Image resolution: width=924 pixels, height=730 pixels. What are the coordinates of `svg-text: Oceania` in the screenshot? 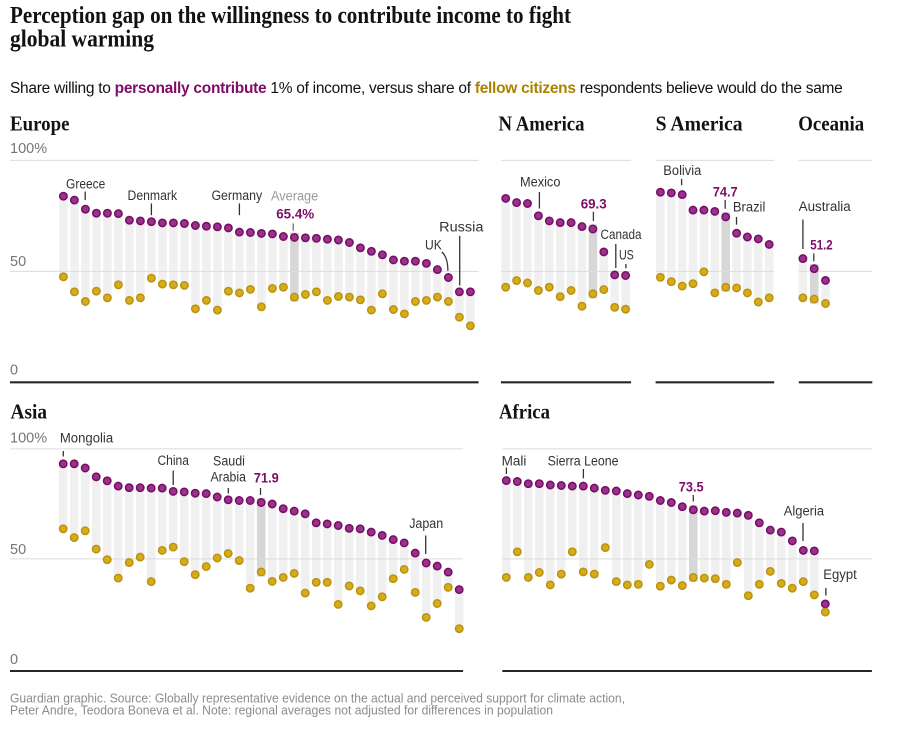 It's located at (831, 123).